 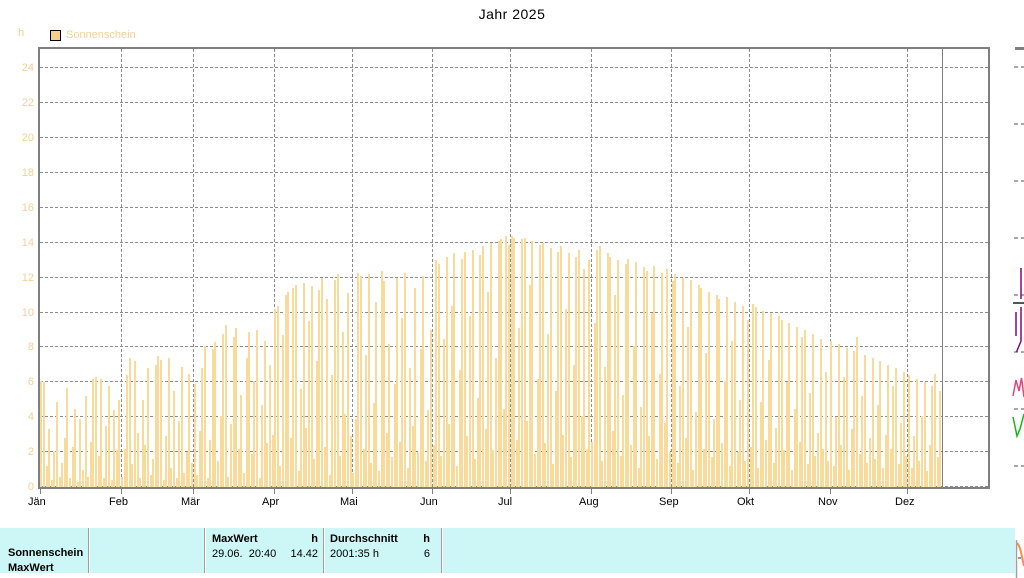 I want to click on x-tick-Jul, so click(x=510, y=491).